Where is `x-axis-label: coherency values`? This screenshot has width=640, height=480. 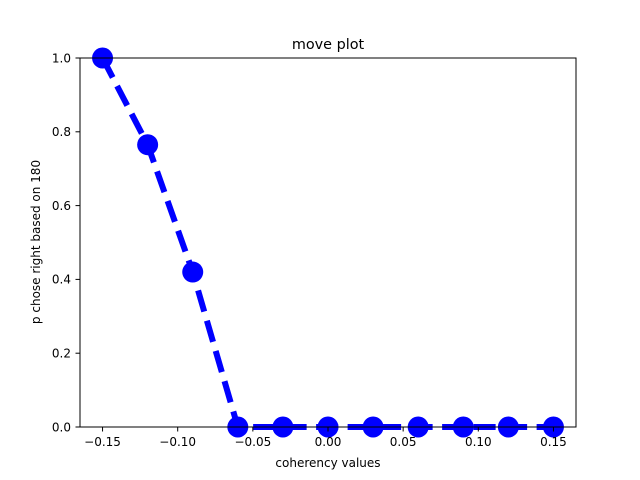 x-axis-label: coherency values is located at coordinates (327, 463).